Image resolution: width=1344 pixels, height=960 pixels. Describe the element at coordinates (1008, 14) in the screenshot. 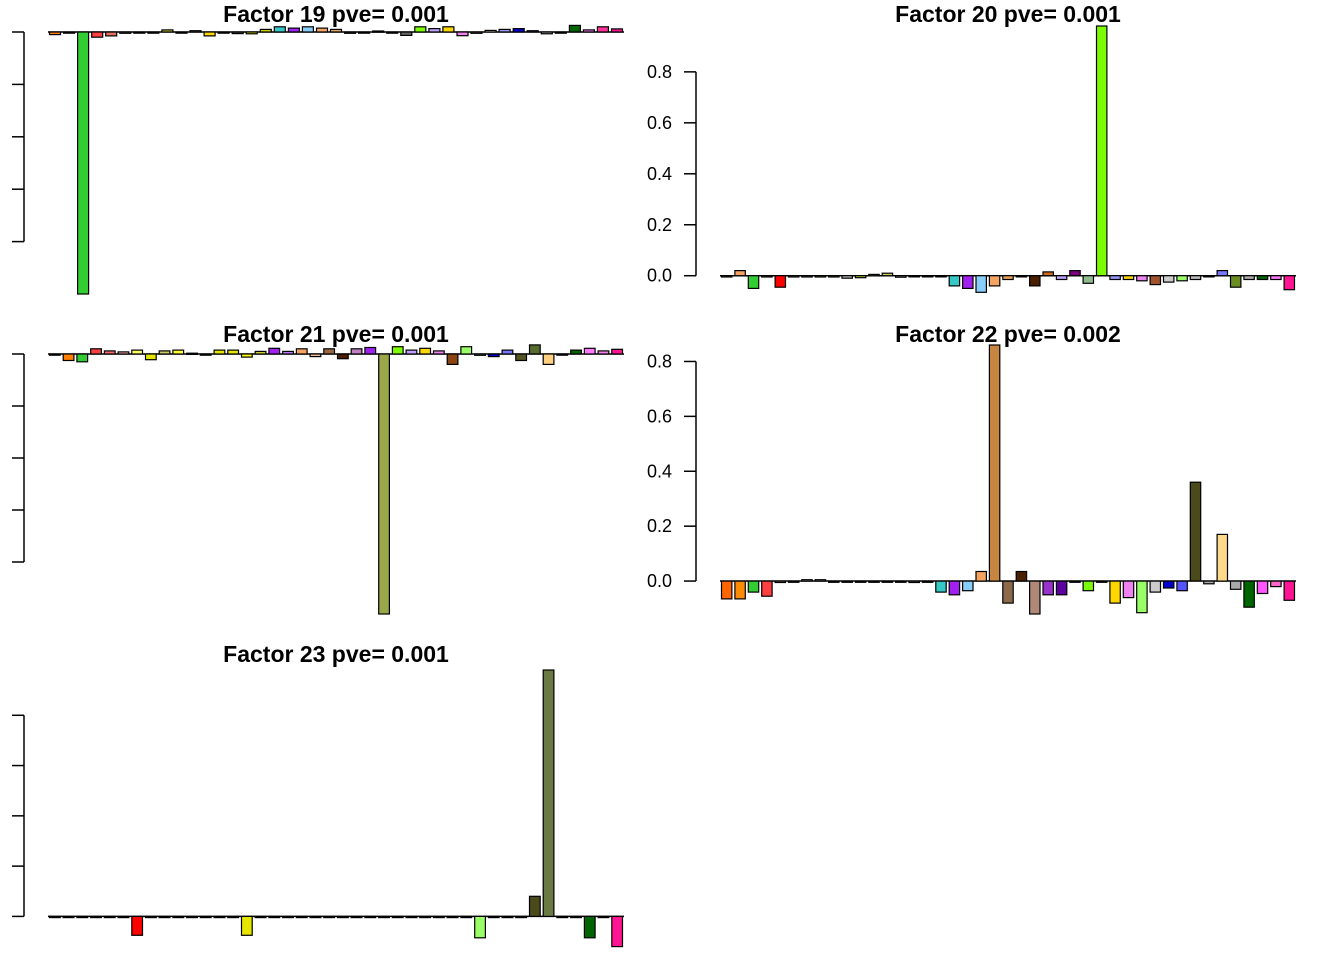

I see `panel-title: Factor 20 pve= 0.001` at that location.